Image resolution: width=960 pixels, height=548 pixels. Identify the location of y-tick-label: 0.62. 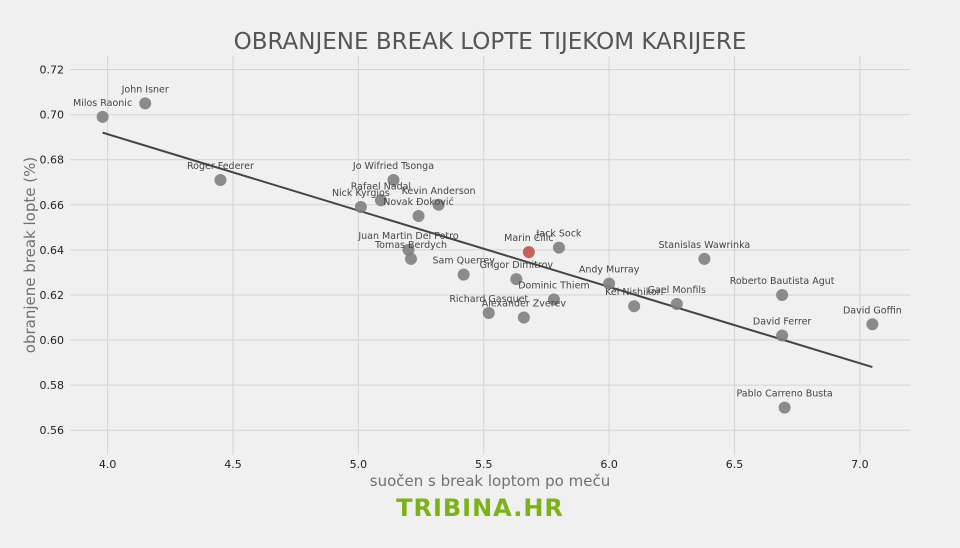
(52, 295).